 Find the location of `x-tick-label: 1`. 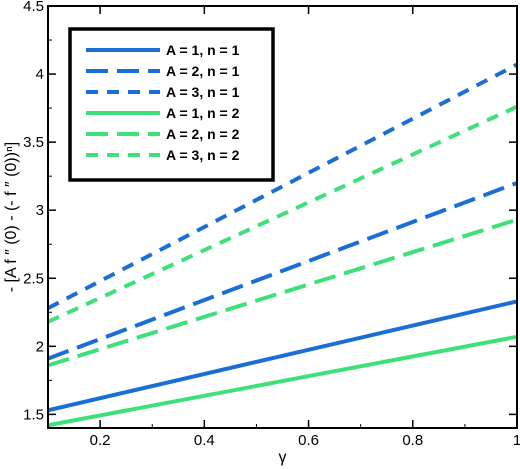

x-tick-label: 1 is located at coordinates (516, 440).